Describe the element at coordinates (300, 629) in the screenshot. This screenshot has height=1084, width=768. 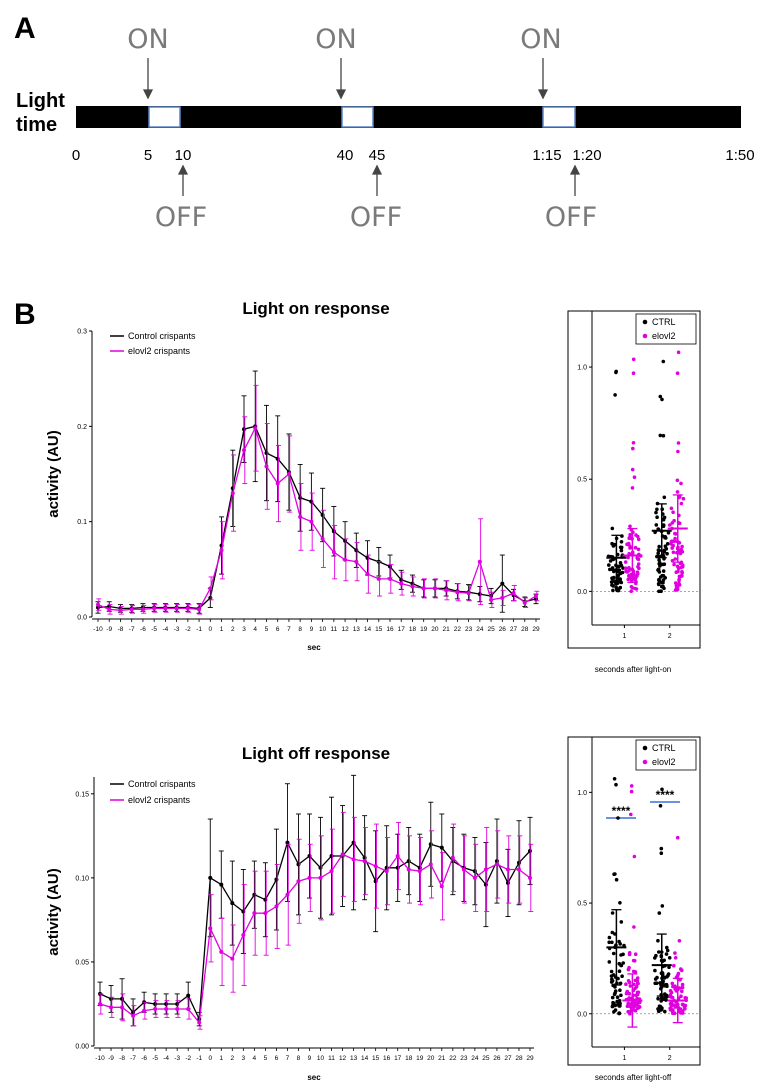
I see `on-x-tick-label-18: 8` at that location.